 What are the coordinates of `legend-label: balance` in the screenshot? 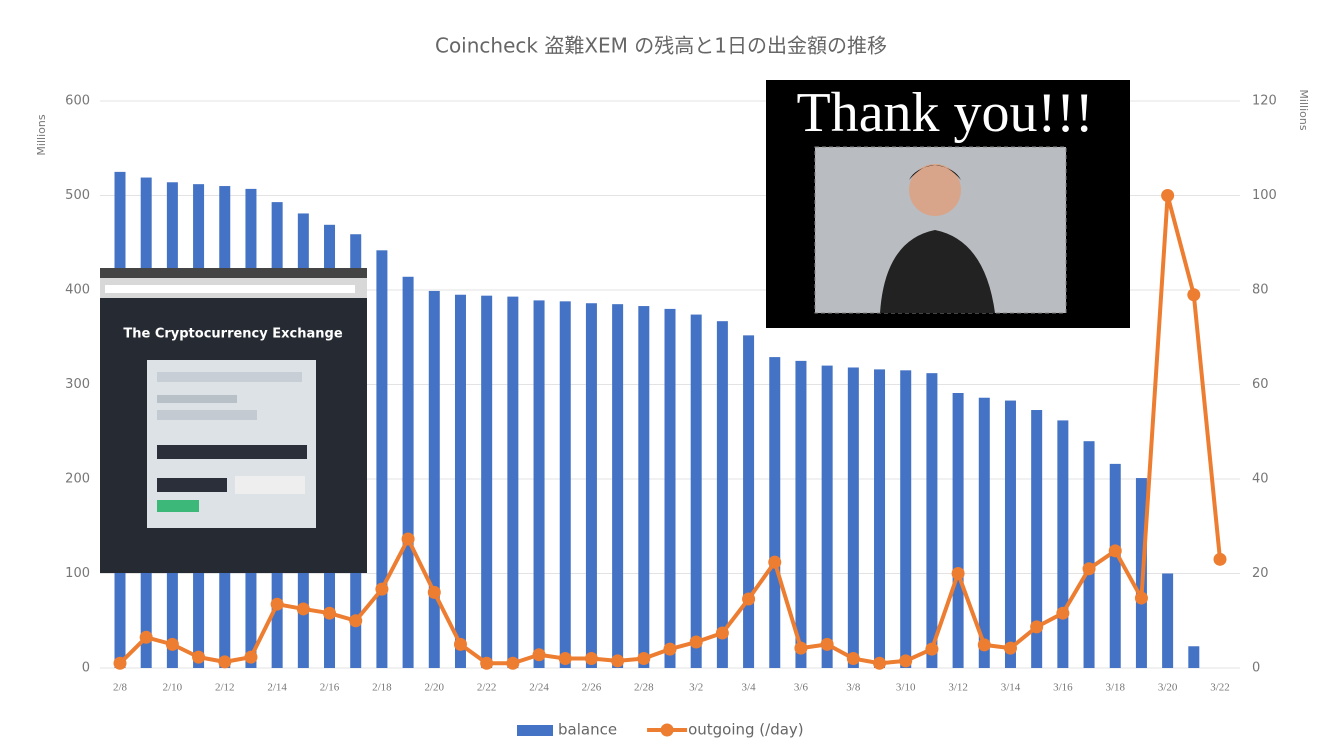 It's located at (587, 730).